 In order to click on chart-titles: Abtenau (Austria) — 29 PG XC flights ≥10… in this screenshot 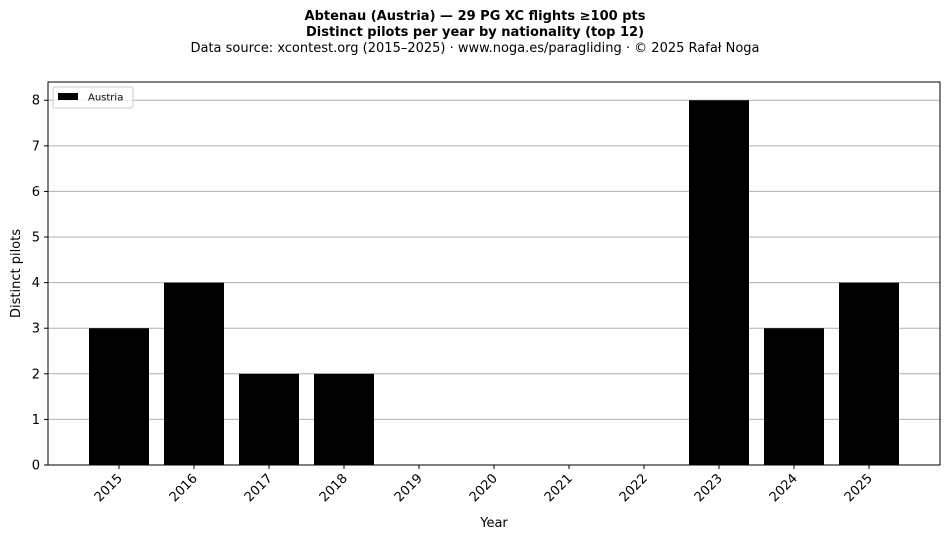, I will do `click(475, 33)`.